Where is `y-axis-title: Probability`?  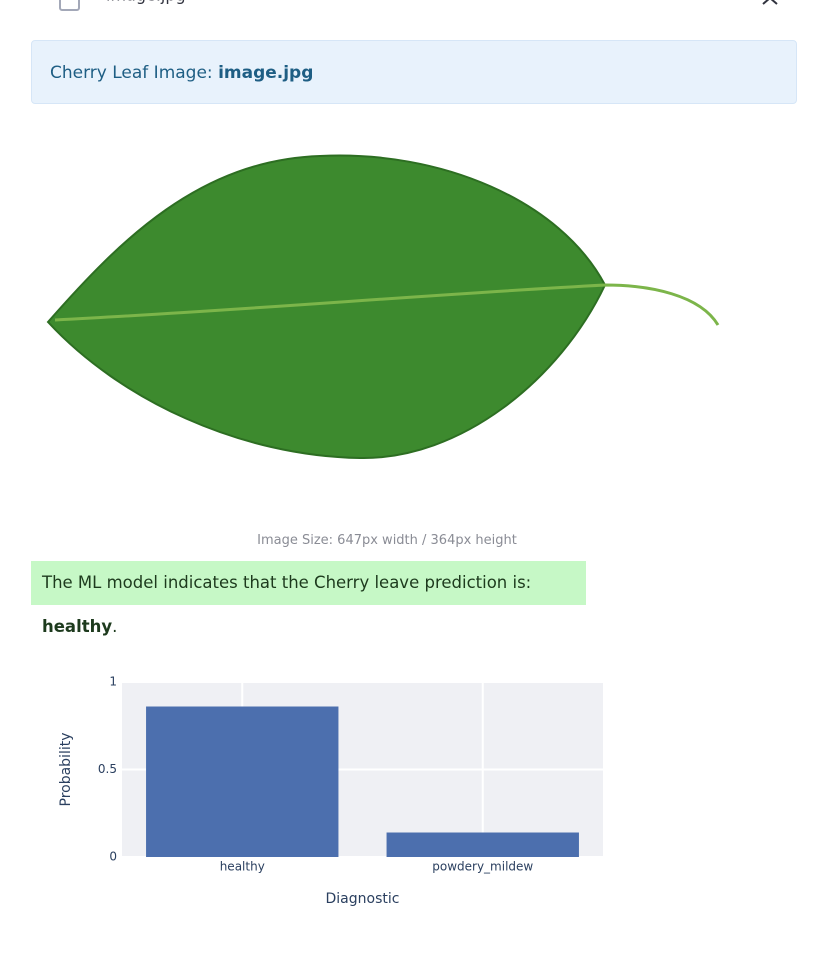
y-axis-title: Probability is located at coordinates (66, 769).